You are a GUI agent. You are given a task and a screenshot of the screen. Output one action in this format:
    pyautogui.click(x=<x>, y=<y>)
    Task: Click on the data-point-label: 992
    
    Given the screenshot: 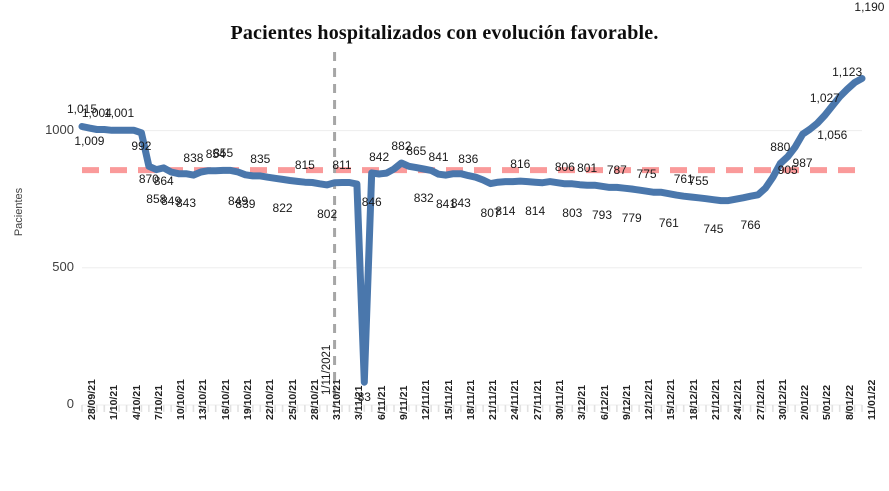 What is the action you would take?
    pyautogui.click(x=141, y=145)
    